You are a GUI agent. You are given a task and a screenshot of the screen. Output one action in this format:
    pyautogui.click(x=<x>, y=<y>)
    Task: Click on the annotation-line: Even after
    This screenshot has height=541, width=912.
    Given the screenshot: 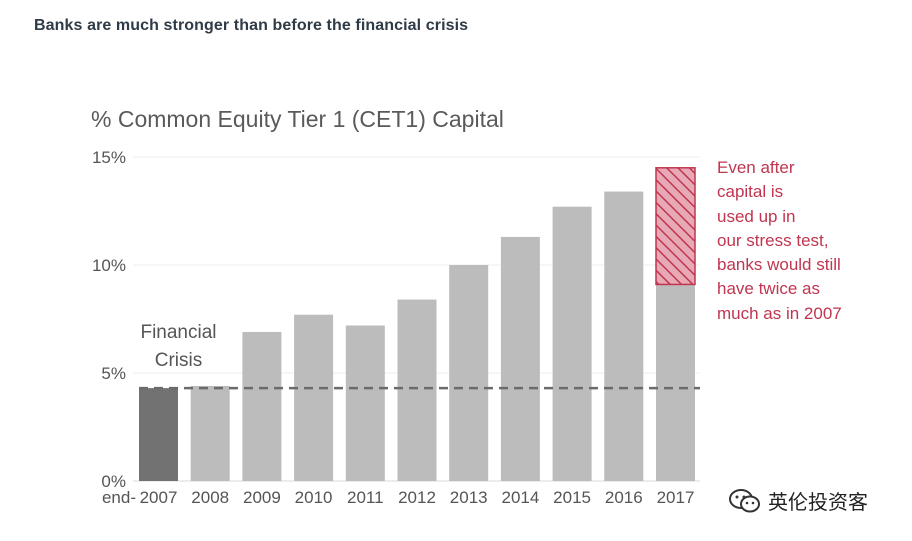 What is the action you would take?
    pyautogui.click(x=756, y=167)
    